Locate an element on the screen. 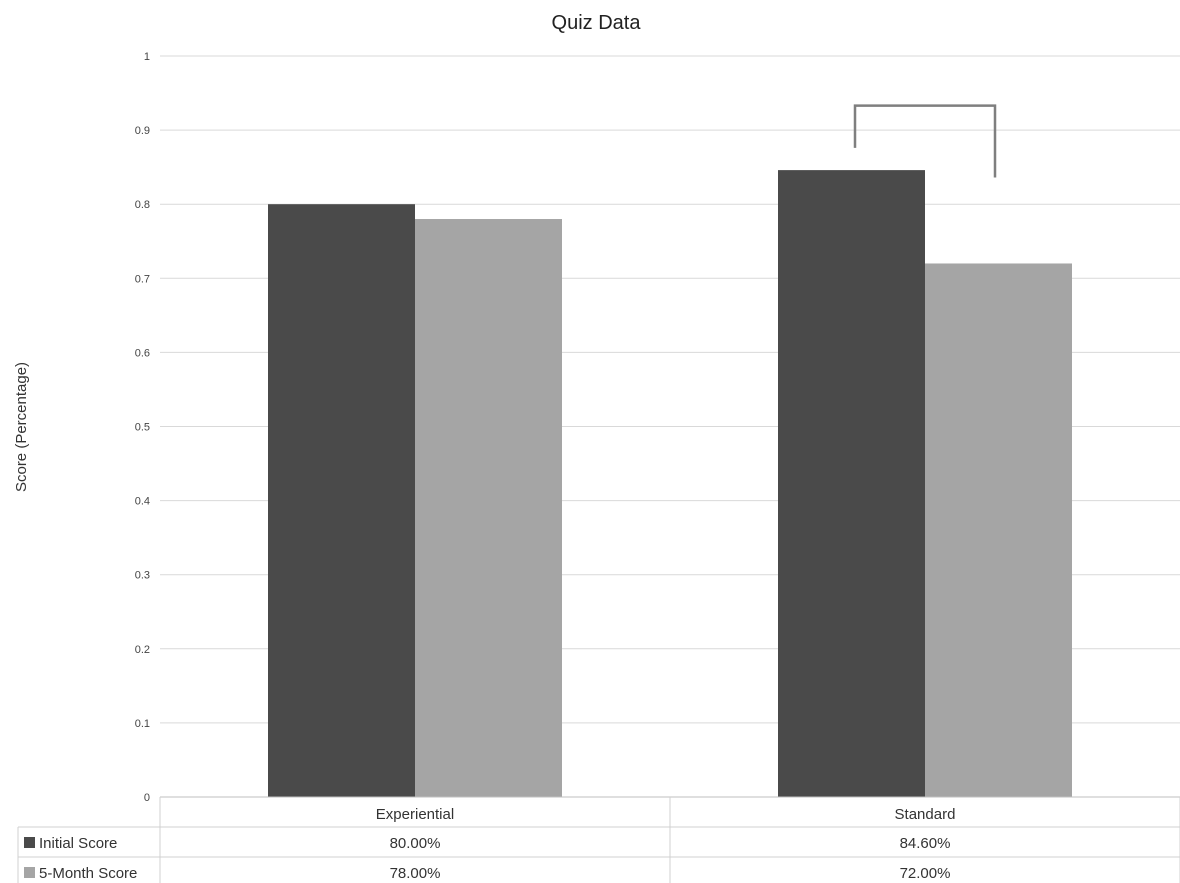  y-tick-label: 0.8 is located at coordinates (142, 205).